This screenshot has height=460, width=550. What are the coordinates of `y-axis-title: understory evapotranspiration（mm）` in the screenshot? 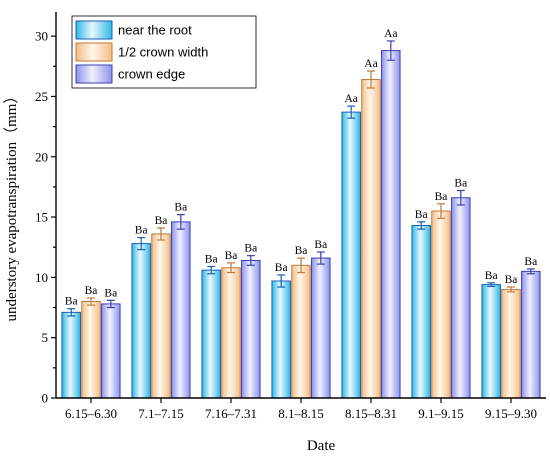 It's located at (11, 205).